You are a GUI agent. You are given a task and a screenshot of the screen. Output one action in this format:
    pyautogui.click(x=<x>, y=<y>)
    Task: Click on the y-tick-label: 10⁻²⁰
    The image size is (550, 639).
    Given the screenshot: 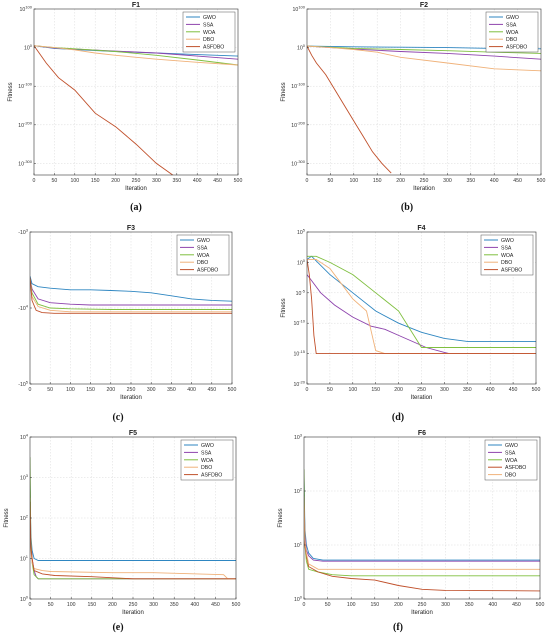 What is the action you would take?
    pyautogui.click(x=299, y=384)
    